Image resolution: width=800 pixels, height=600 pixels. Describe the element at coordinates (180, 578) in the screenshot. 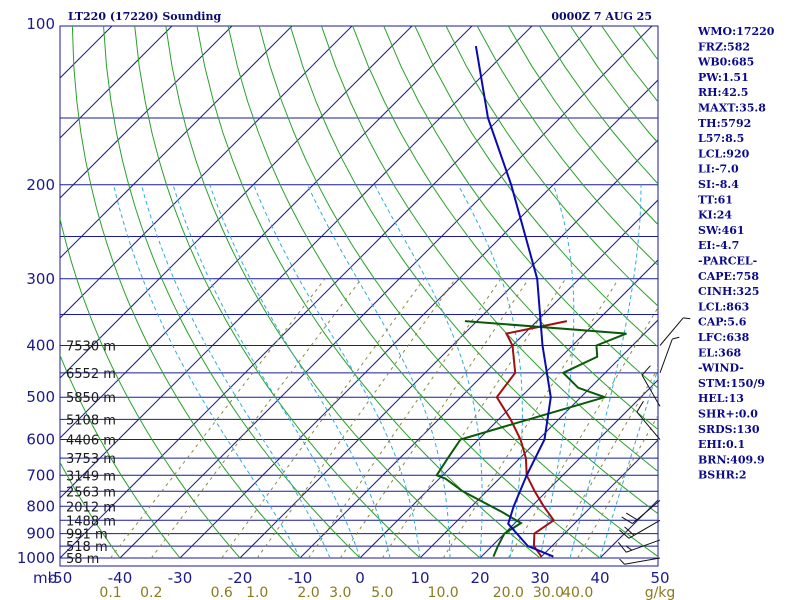

I see `temperature-tick-label: -30` at that location.